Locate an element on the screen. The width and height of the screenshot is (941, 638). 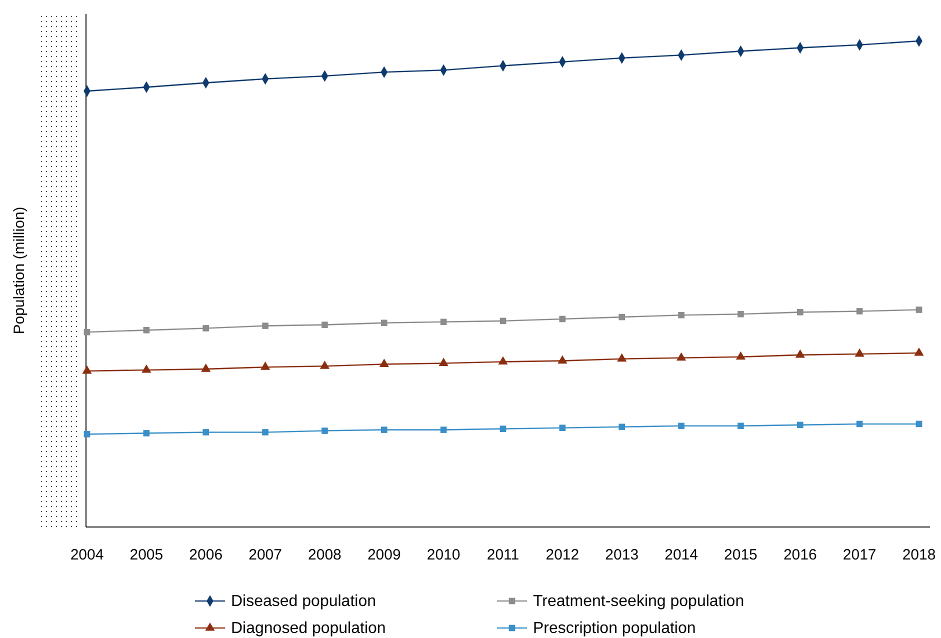
legend-label: Treatment-seeking population is located at coordinates (638, 601).